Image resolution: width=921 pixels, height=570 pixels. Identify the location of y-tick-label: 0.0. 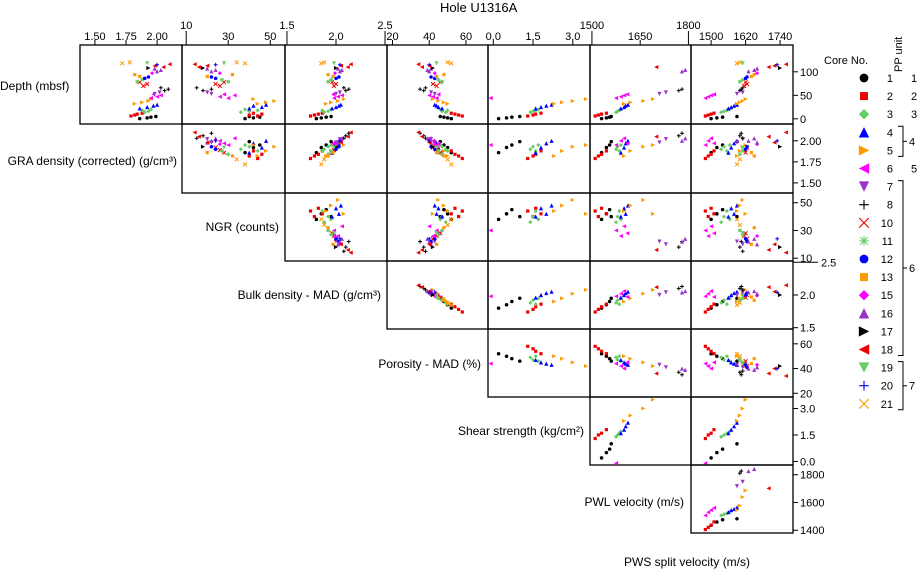
(807, 462).